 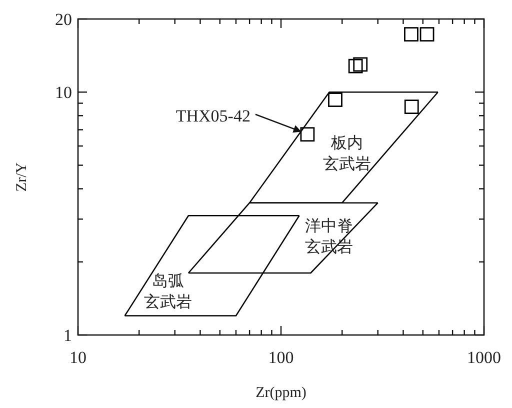 What do you see at coordinates (213, 116) in the screenshot?
I see `annotation: THX05-42` at bounding box center [213, 116].